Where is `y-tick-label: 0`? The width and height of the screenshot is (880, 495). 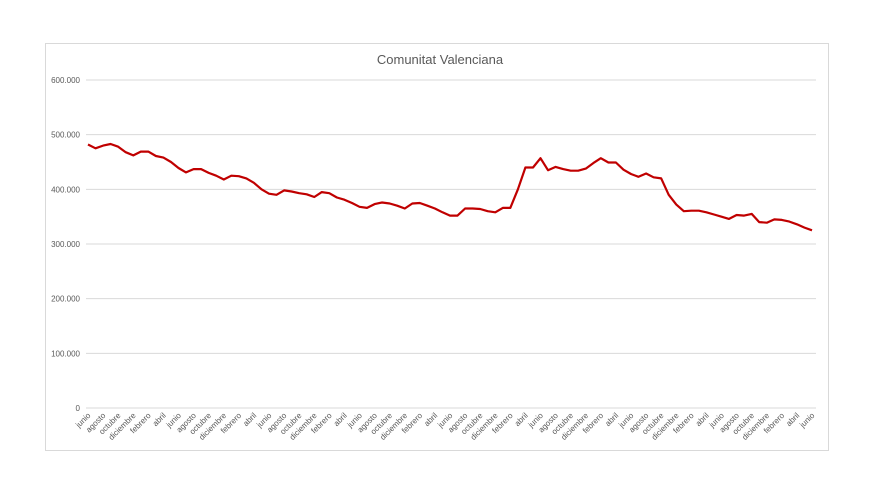
y-tick-label: 0 is located at coordinates (78, 408).